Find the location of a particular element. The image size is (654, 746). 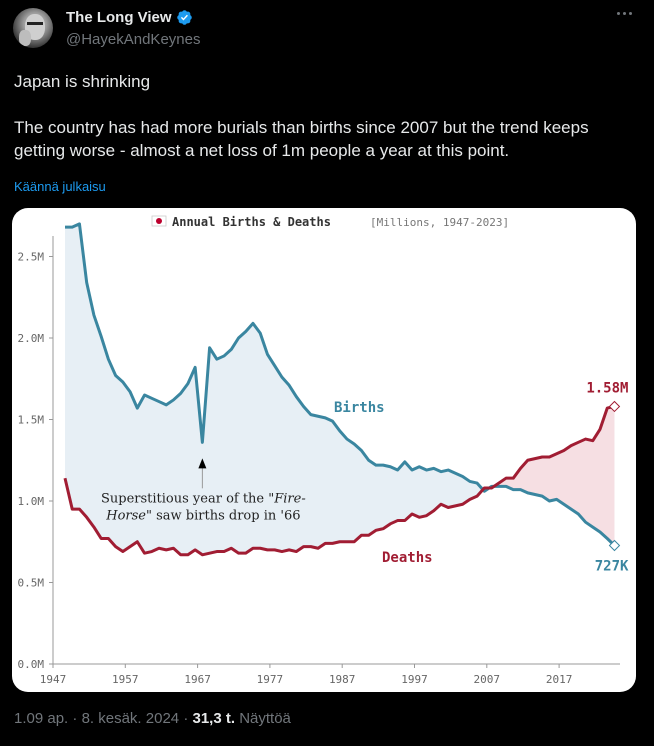

avatar-glasses is located at coordinates (35, 23).